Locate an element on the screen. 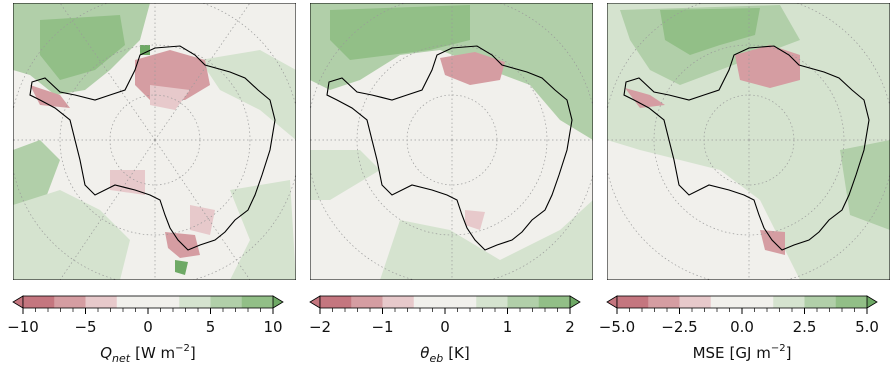 This screenshot has height=382, width=891. colorbar-tick-label: 5 is located at coordinates (211, 327).